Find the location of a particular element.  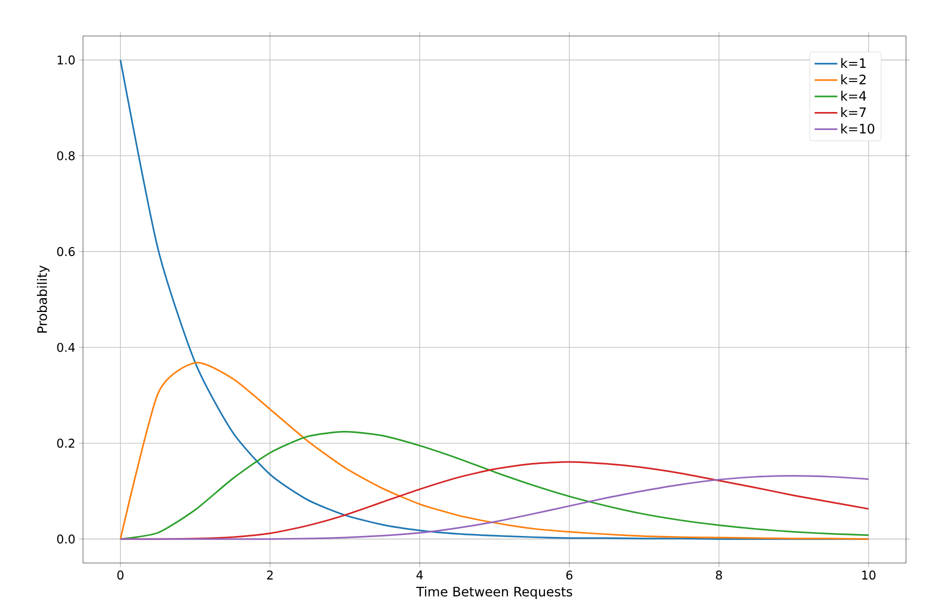

x-tick-label: 2 is located at coordinates (270, 575).